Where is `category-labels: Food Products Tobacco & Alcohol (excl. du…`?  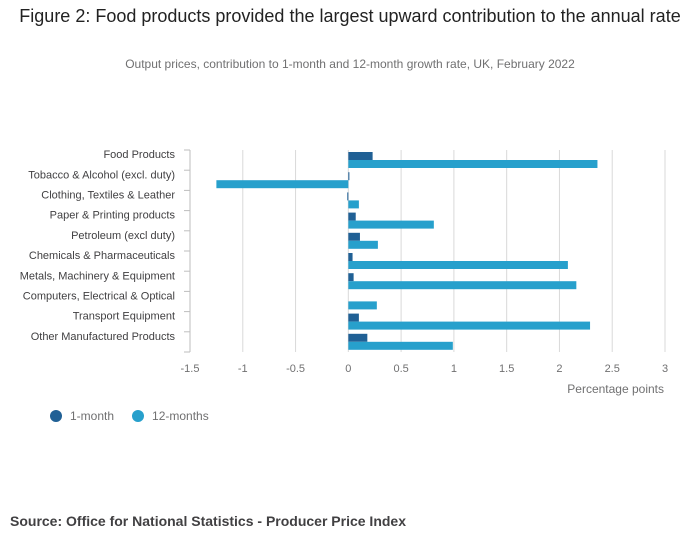
category-labels: Food Products Tobacco & Alcohol (excl. du… is located at coordinates (98, 246).